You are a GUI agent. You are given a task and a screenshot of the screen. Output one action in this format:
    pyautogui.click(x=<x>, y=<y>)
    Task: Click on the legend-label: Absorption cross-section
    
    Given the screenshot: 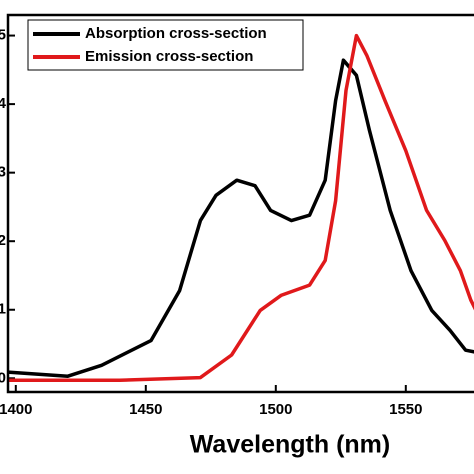 What is the action you would take?
    pyautogui.click(x=176, y=33)
    